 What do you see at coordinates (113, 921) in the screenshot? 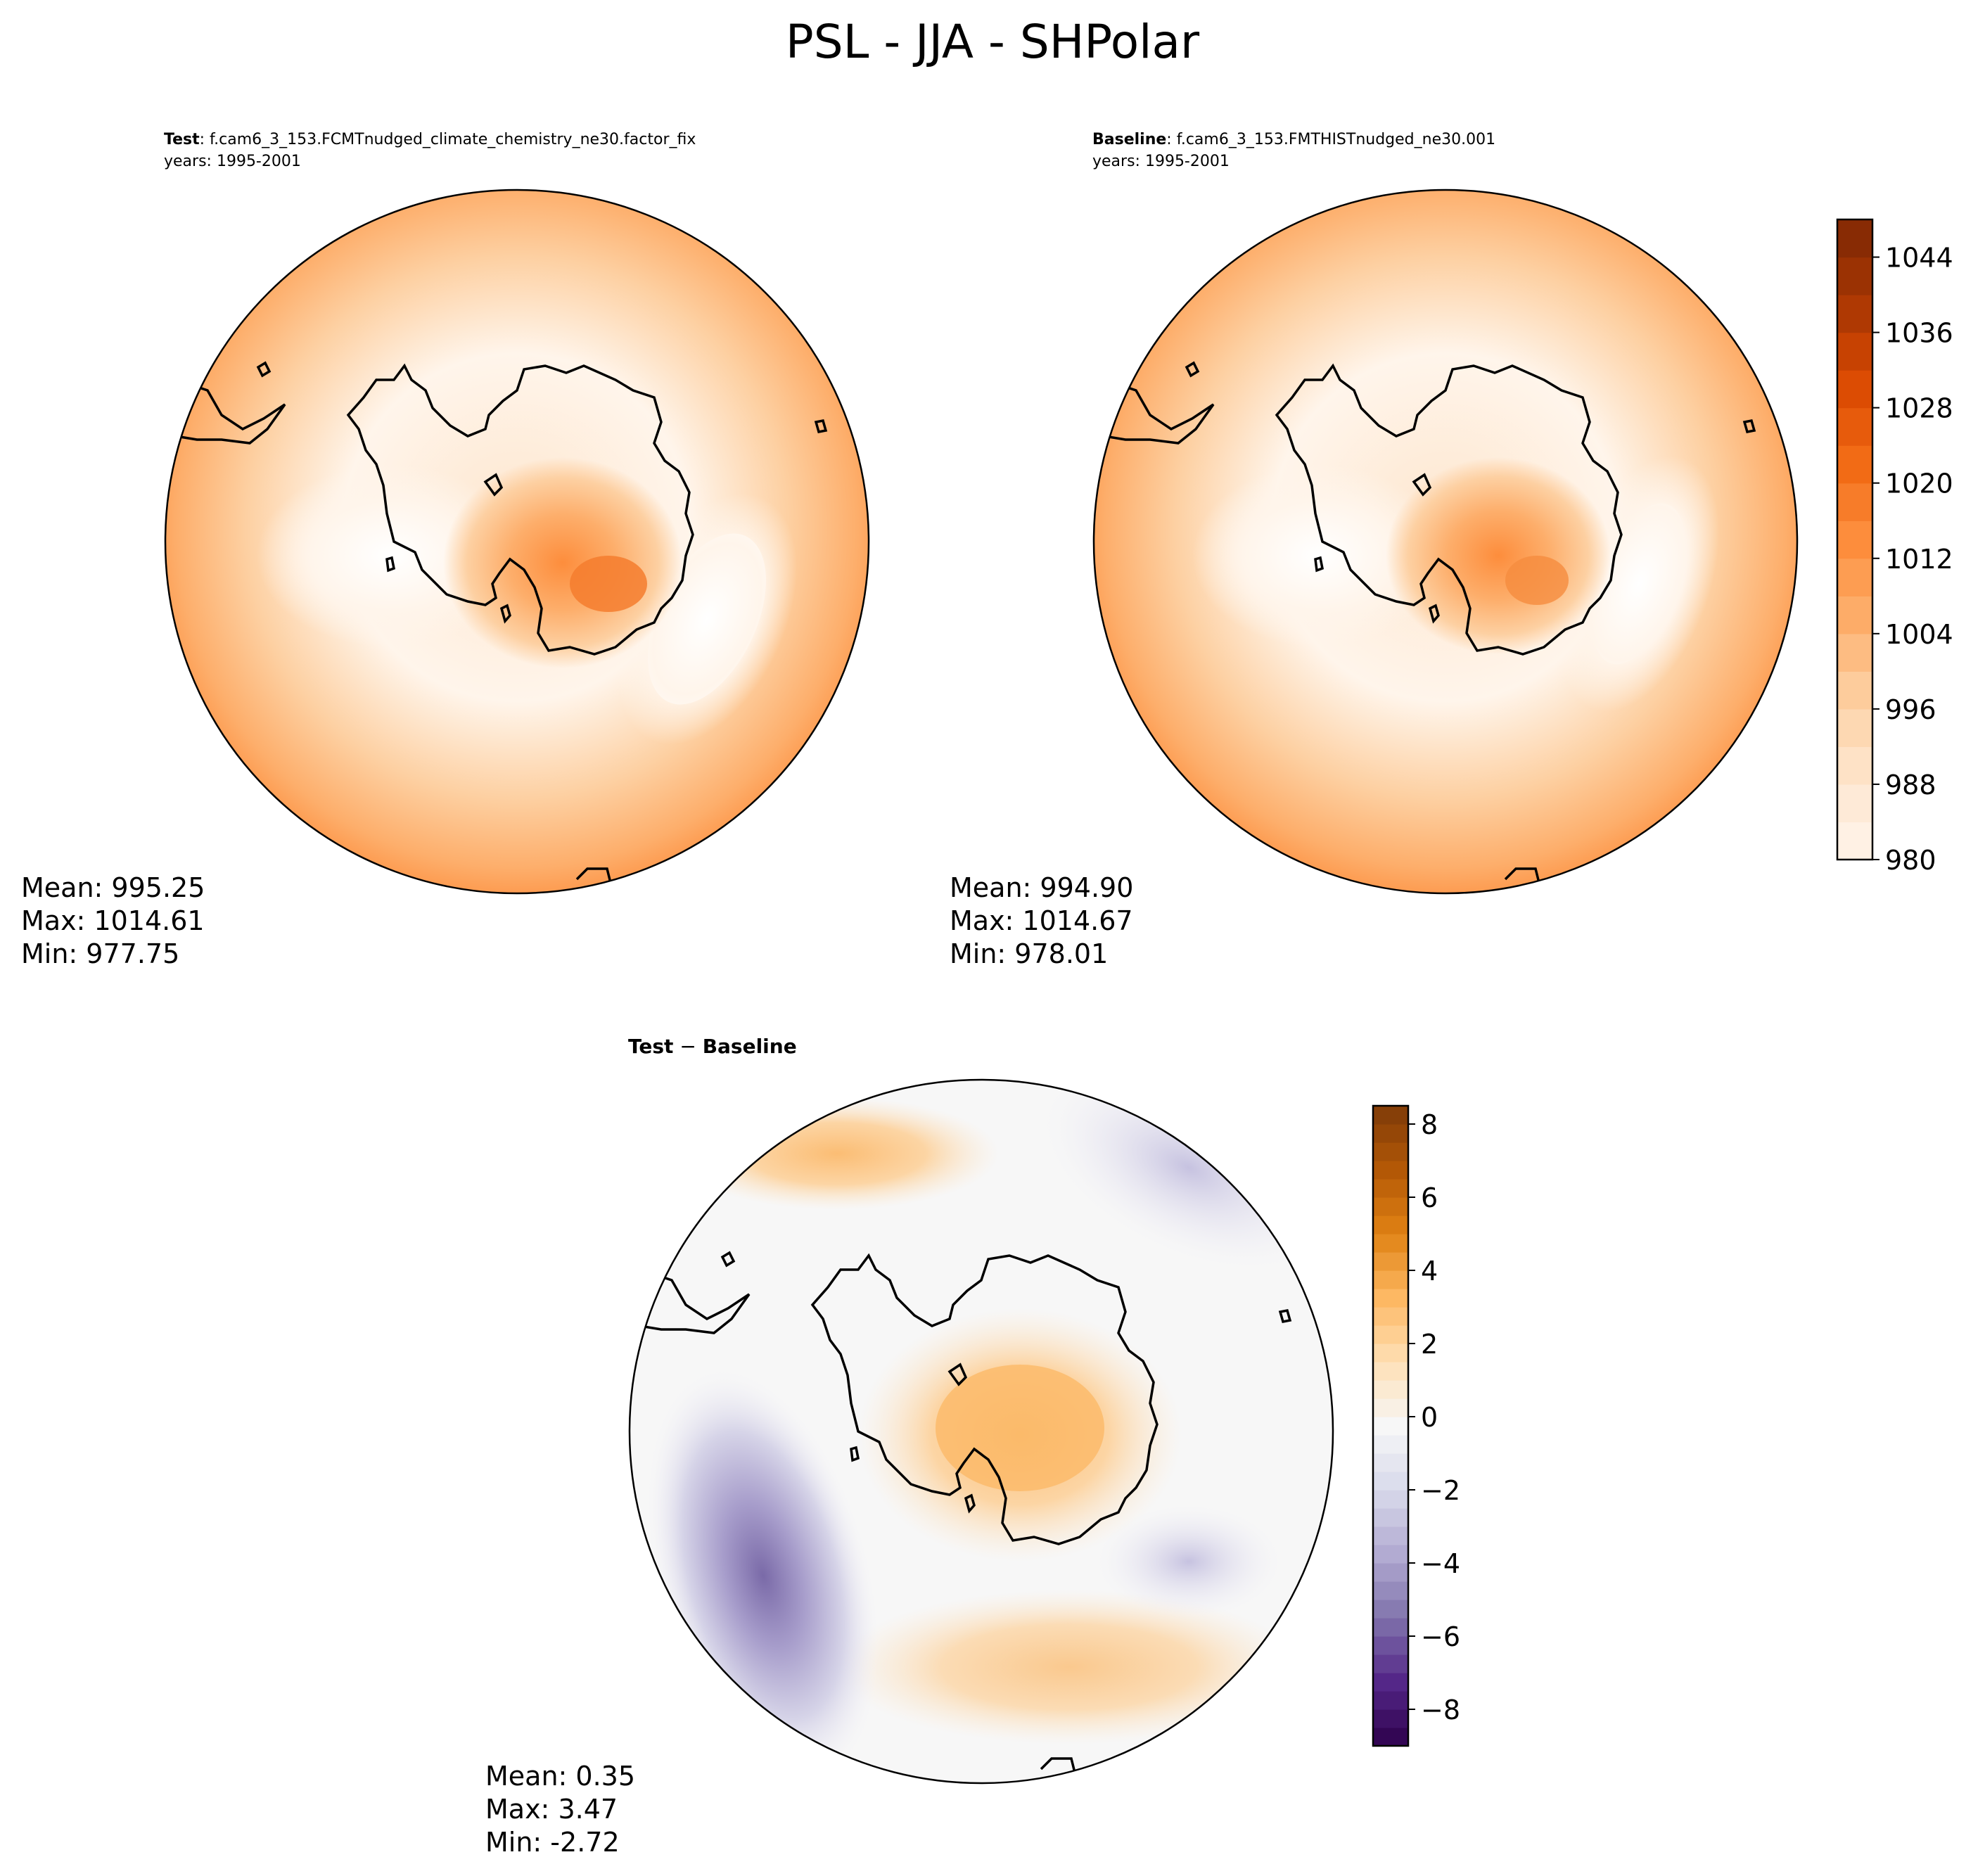
I see `test-max: Max: 1014.61` at bounding box center [113, 921].